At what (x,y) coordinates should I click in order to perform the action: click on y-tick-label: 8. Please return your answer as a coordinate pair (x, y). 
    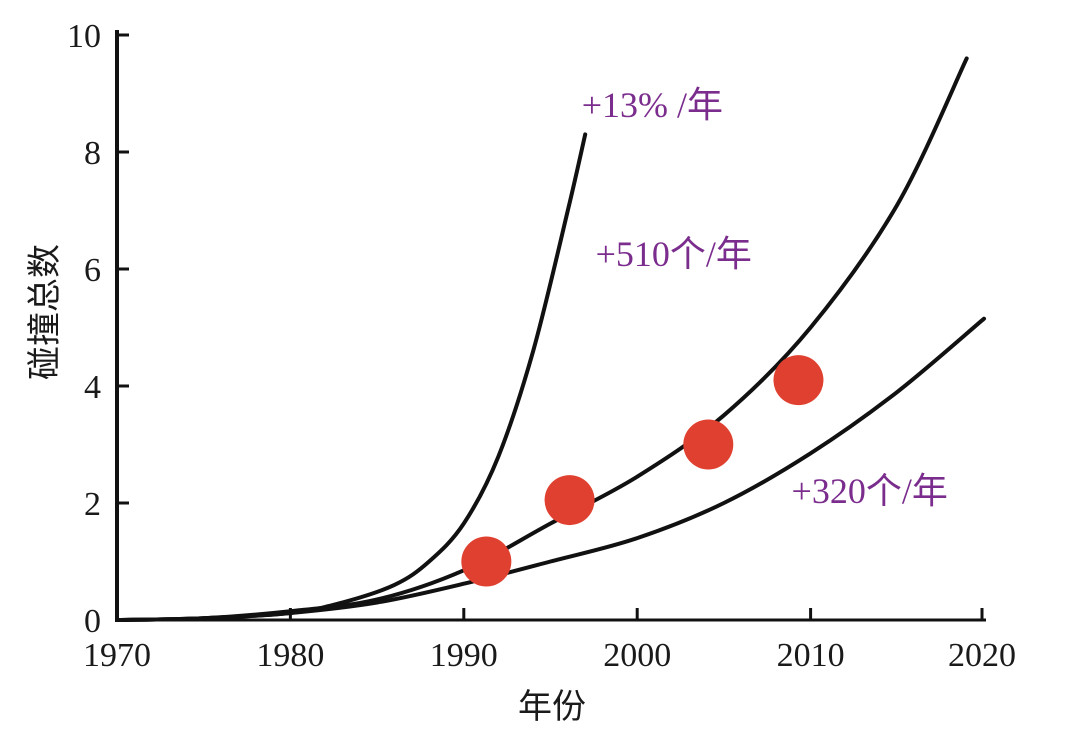
    Looking at the image, I should click on (92, 153).